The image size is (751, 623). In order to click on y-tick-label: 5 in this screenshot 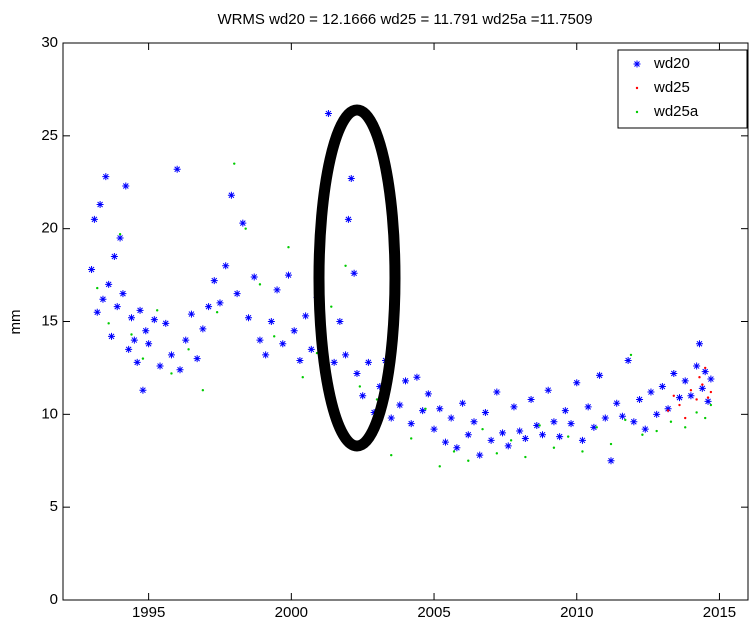, I will do `click(54, 506)`.